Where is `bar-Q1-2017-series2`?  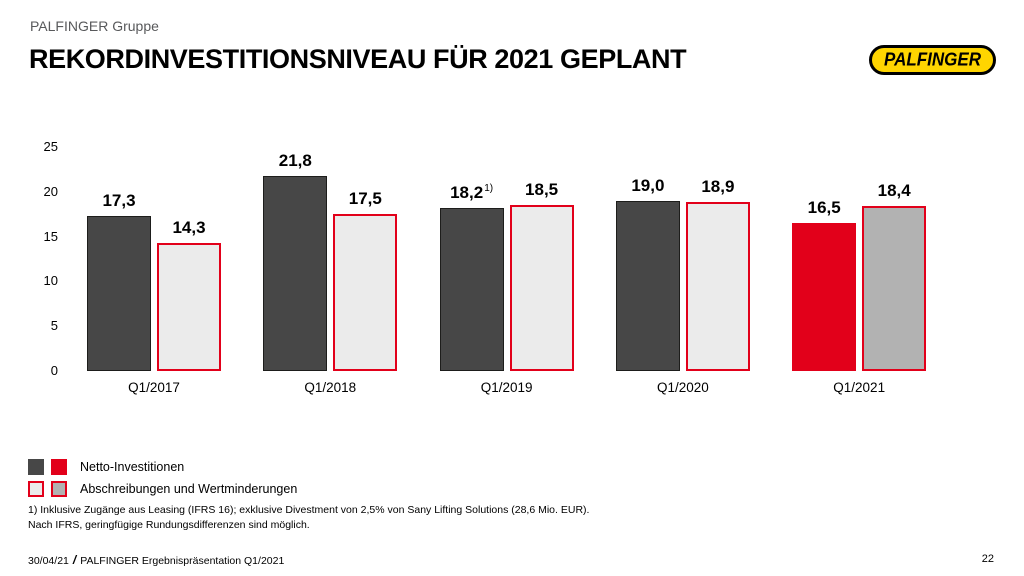
bar-Q1-2017-series2 is located at coordinates (189, 306).